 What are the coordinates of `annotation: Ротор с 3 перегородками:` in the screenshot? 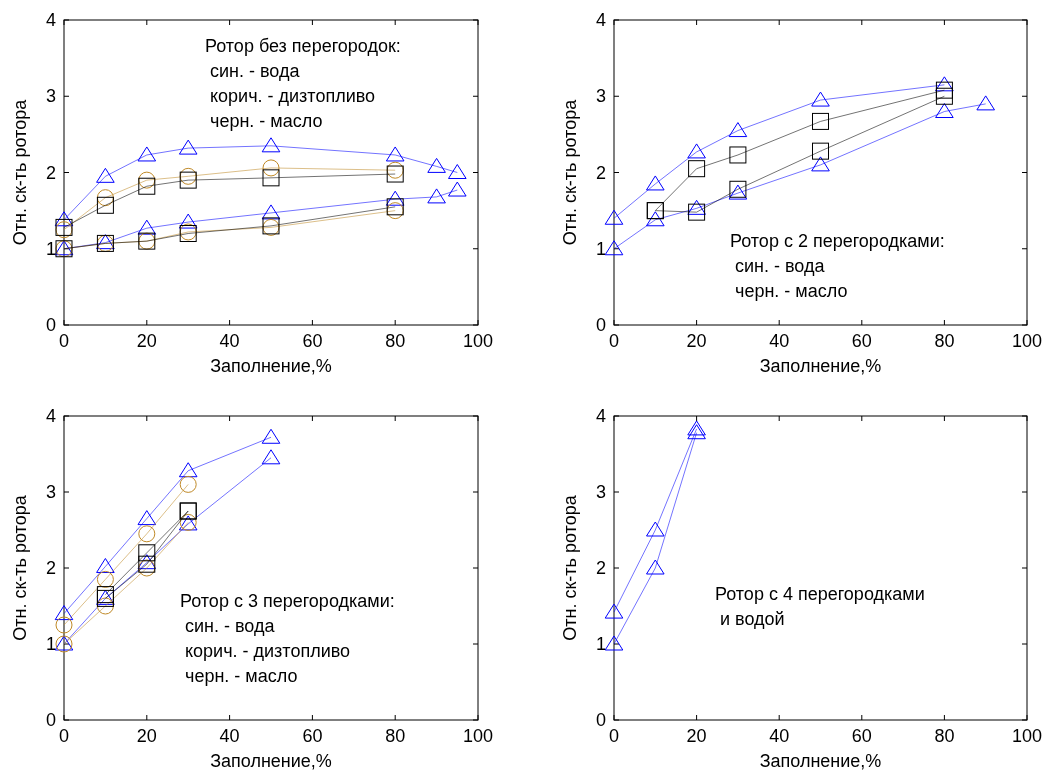 It's located at (287, 601).